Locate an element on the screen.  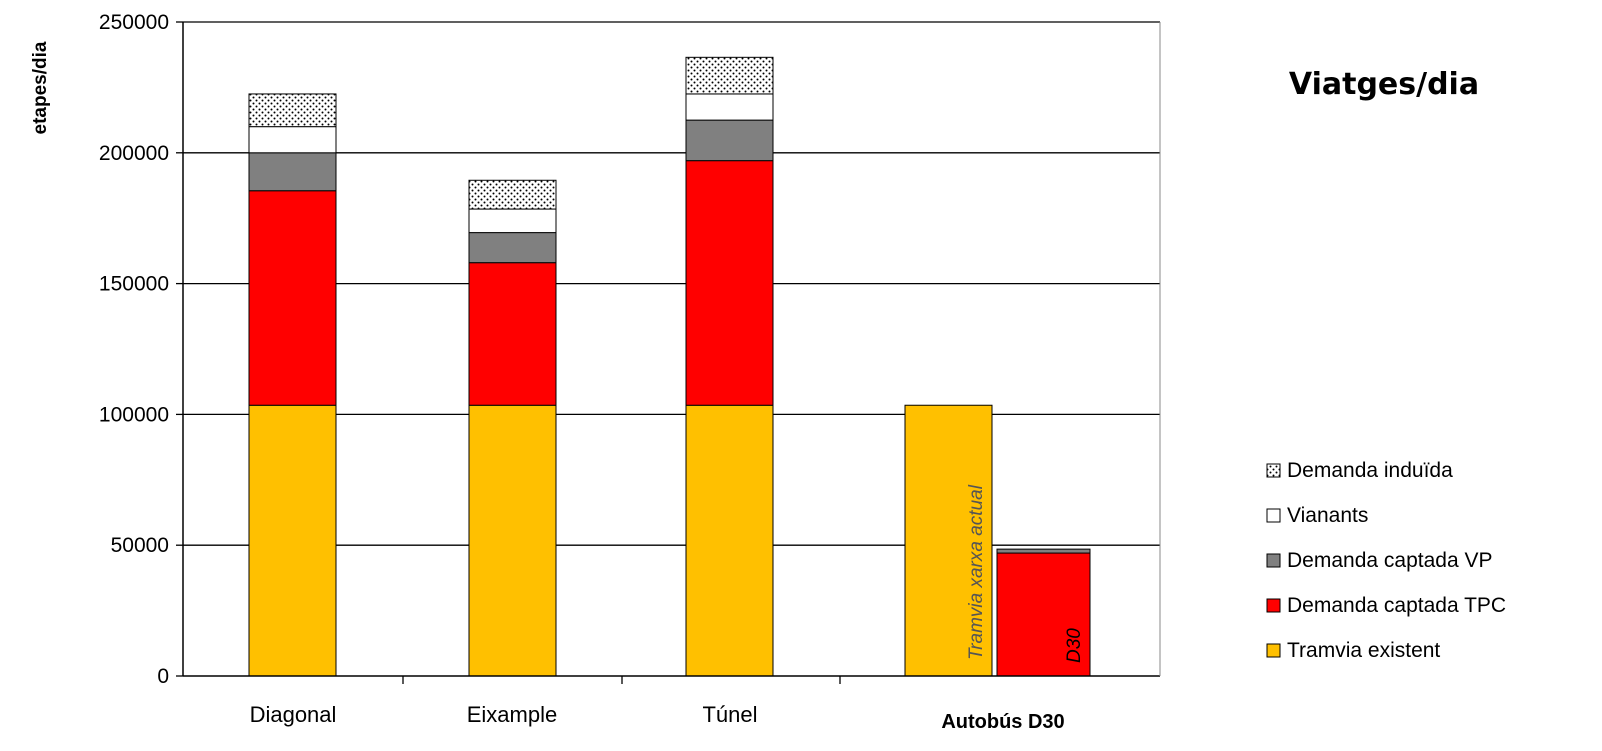
legend-label: Demanda induïda is located at coordinates (1370, 470).